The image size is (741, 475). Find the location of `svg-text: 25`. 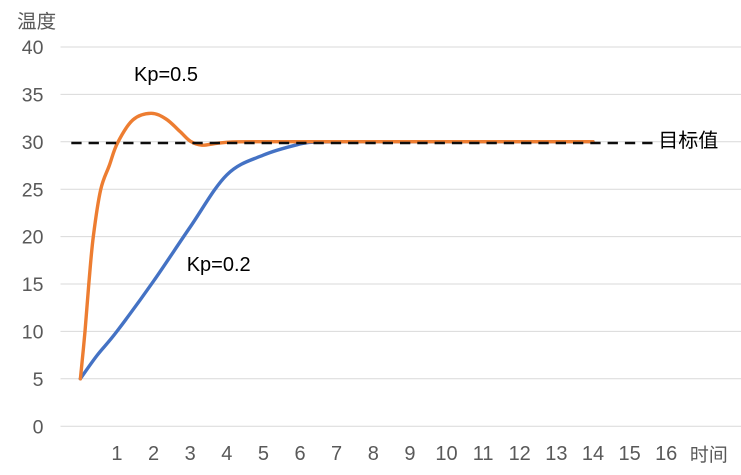

svg-text: 25 is located at coordinates (33, 190).